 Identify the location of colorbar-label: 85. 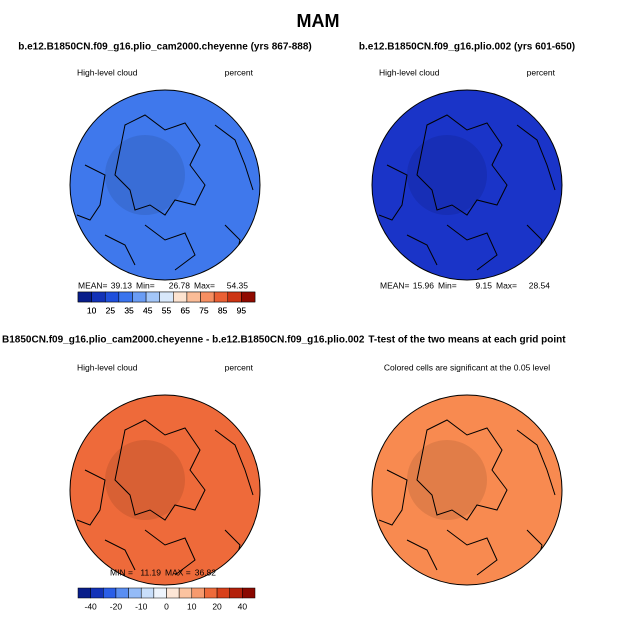
(223, 310).